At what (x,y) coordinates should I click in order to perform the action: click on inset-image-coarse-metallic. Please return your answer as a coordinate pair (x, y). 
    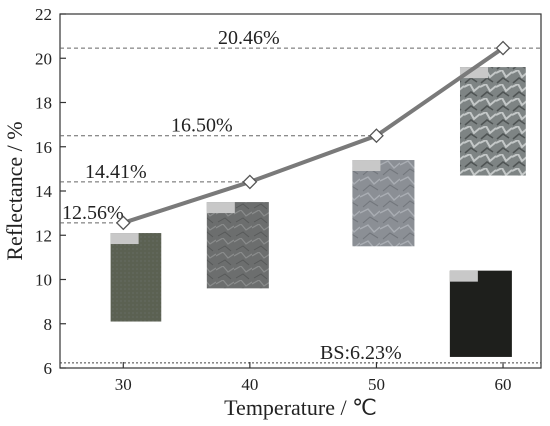
    Looking at the image, I should click on (492, 121).